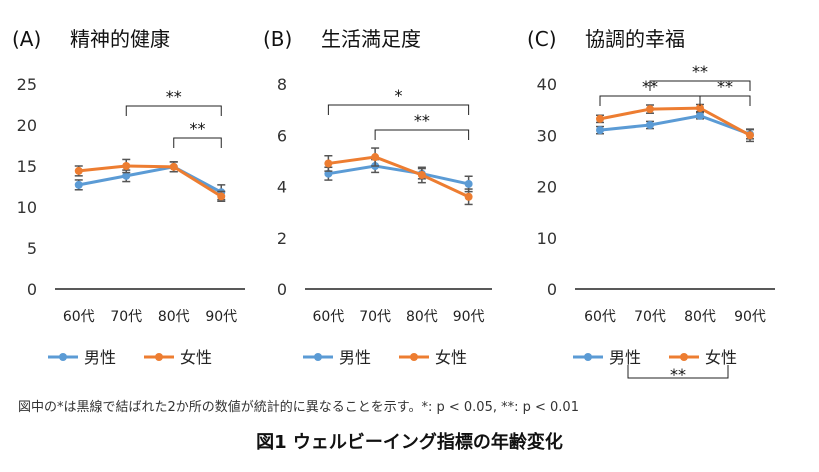 The image size is (819, 472). What do you see at coordinates (371, 39) in the screenshot?
I see `chart-title: 生活満足度` at bounding box center [371, 39].